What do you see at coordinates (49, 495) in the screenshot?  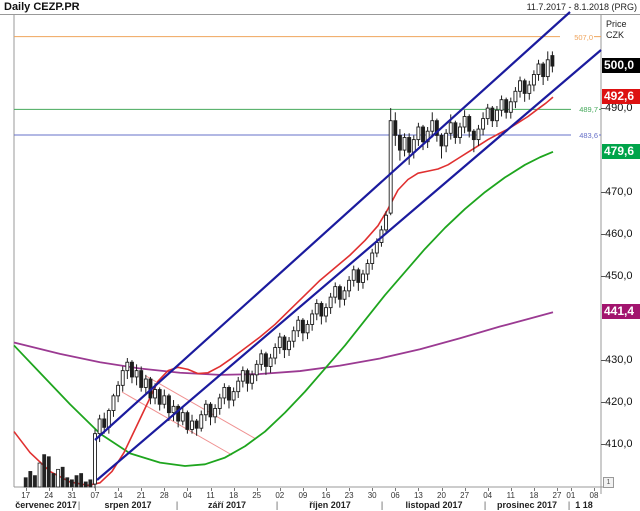 I see `day-label: 24` at bounding box center [49, 495].